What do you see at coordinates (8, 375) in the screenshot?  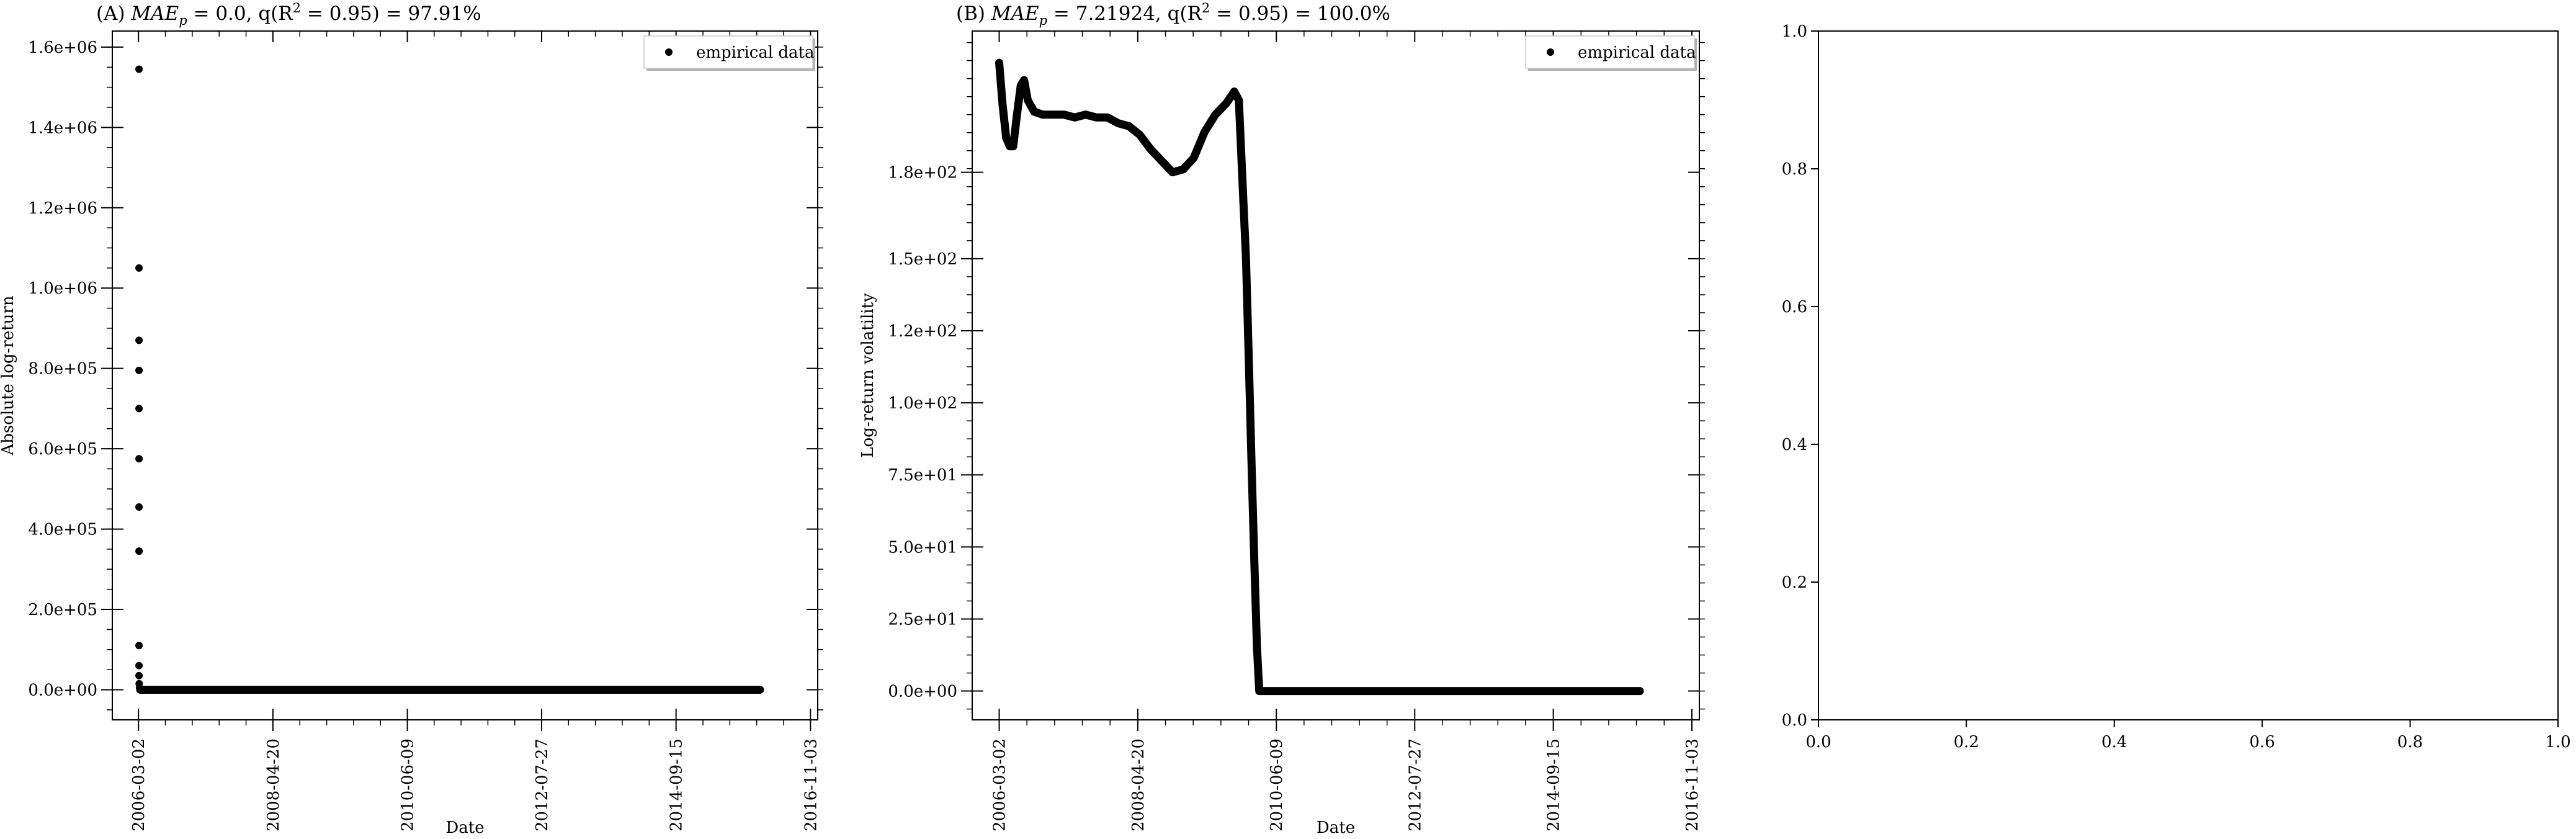 I see `y-axis-label: Absolute log-return` at bounding box center [8, 375].